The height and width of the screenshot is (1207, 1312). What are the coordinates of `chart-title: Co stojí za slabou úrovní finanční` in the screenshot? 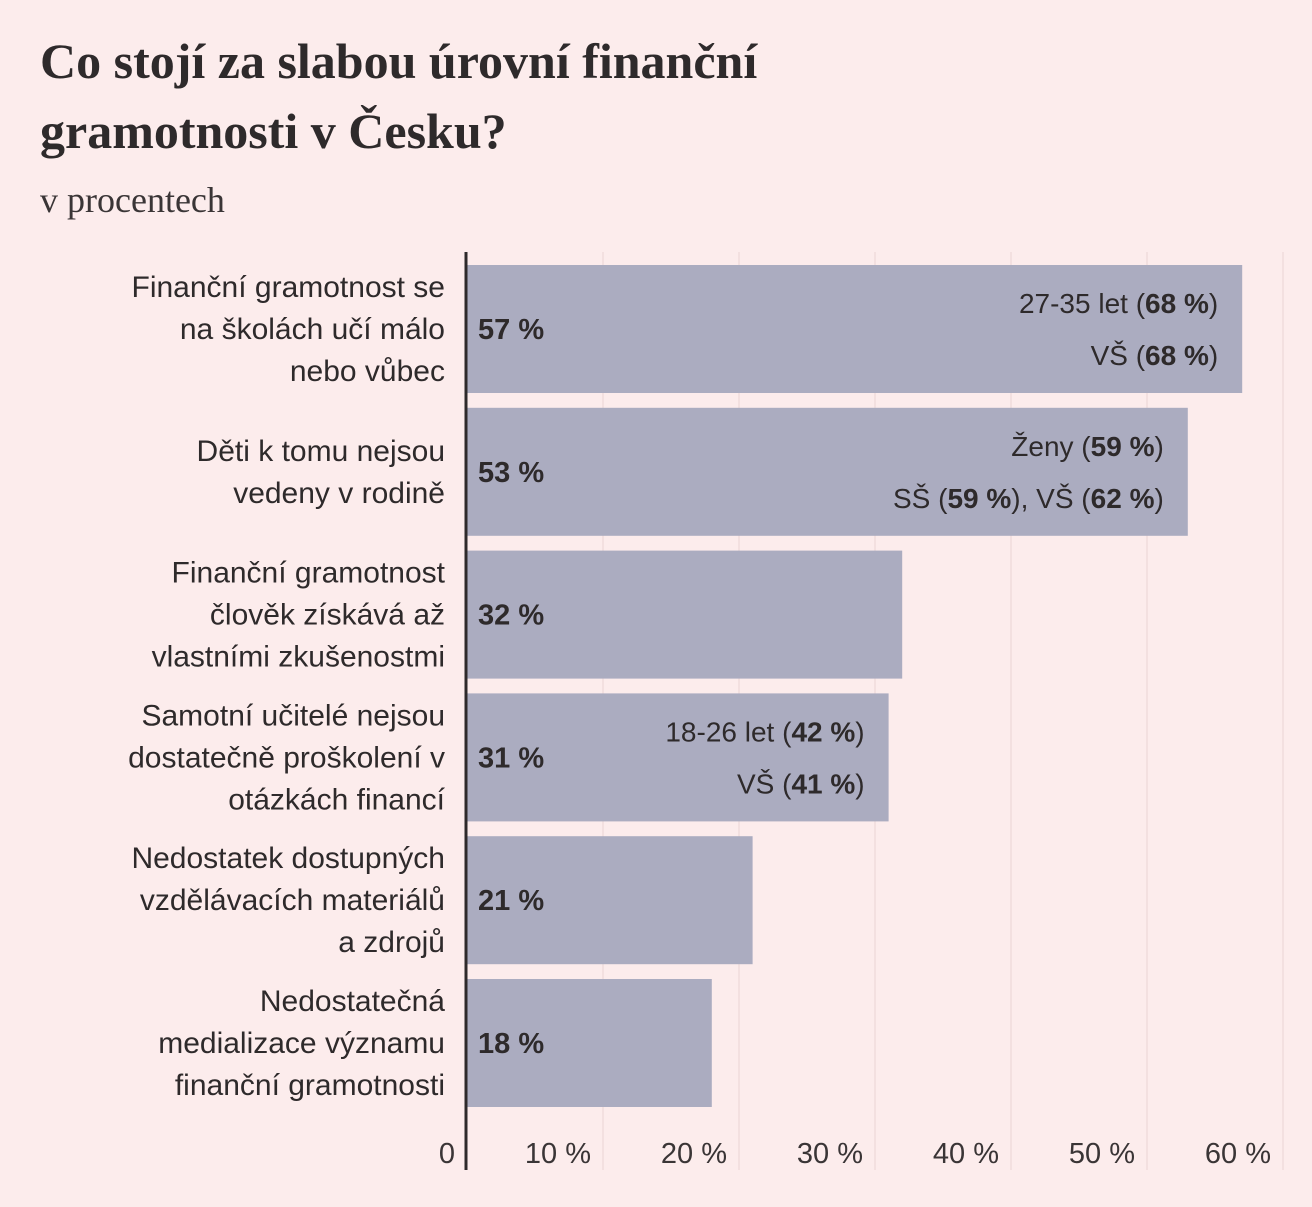 It's located at (399, 61).